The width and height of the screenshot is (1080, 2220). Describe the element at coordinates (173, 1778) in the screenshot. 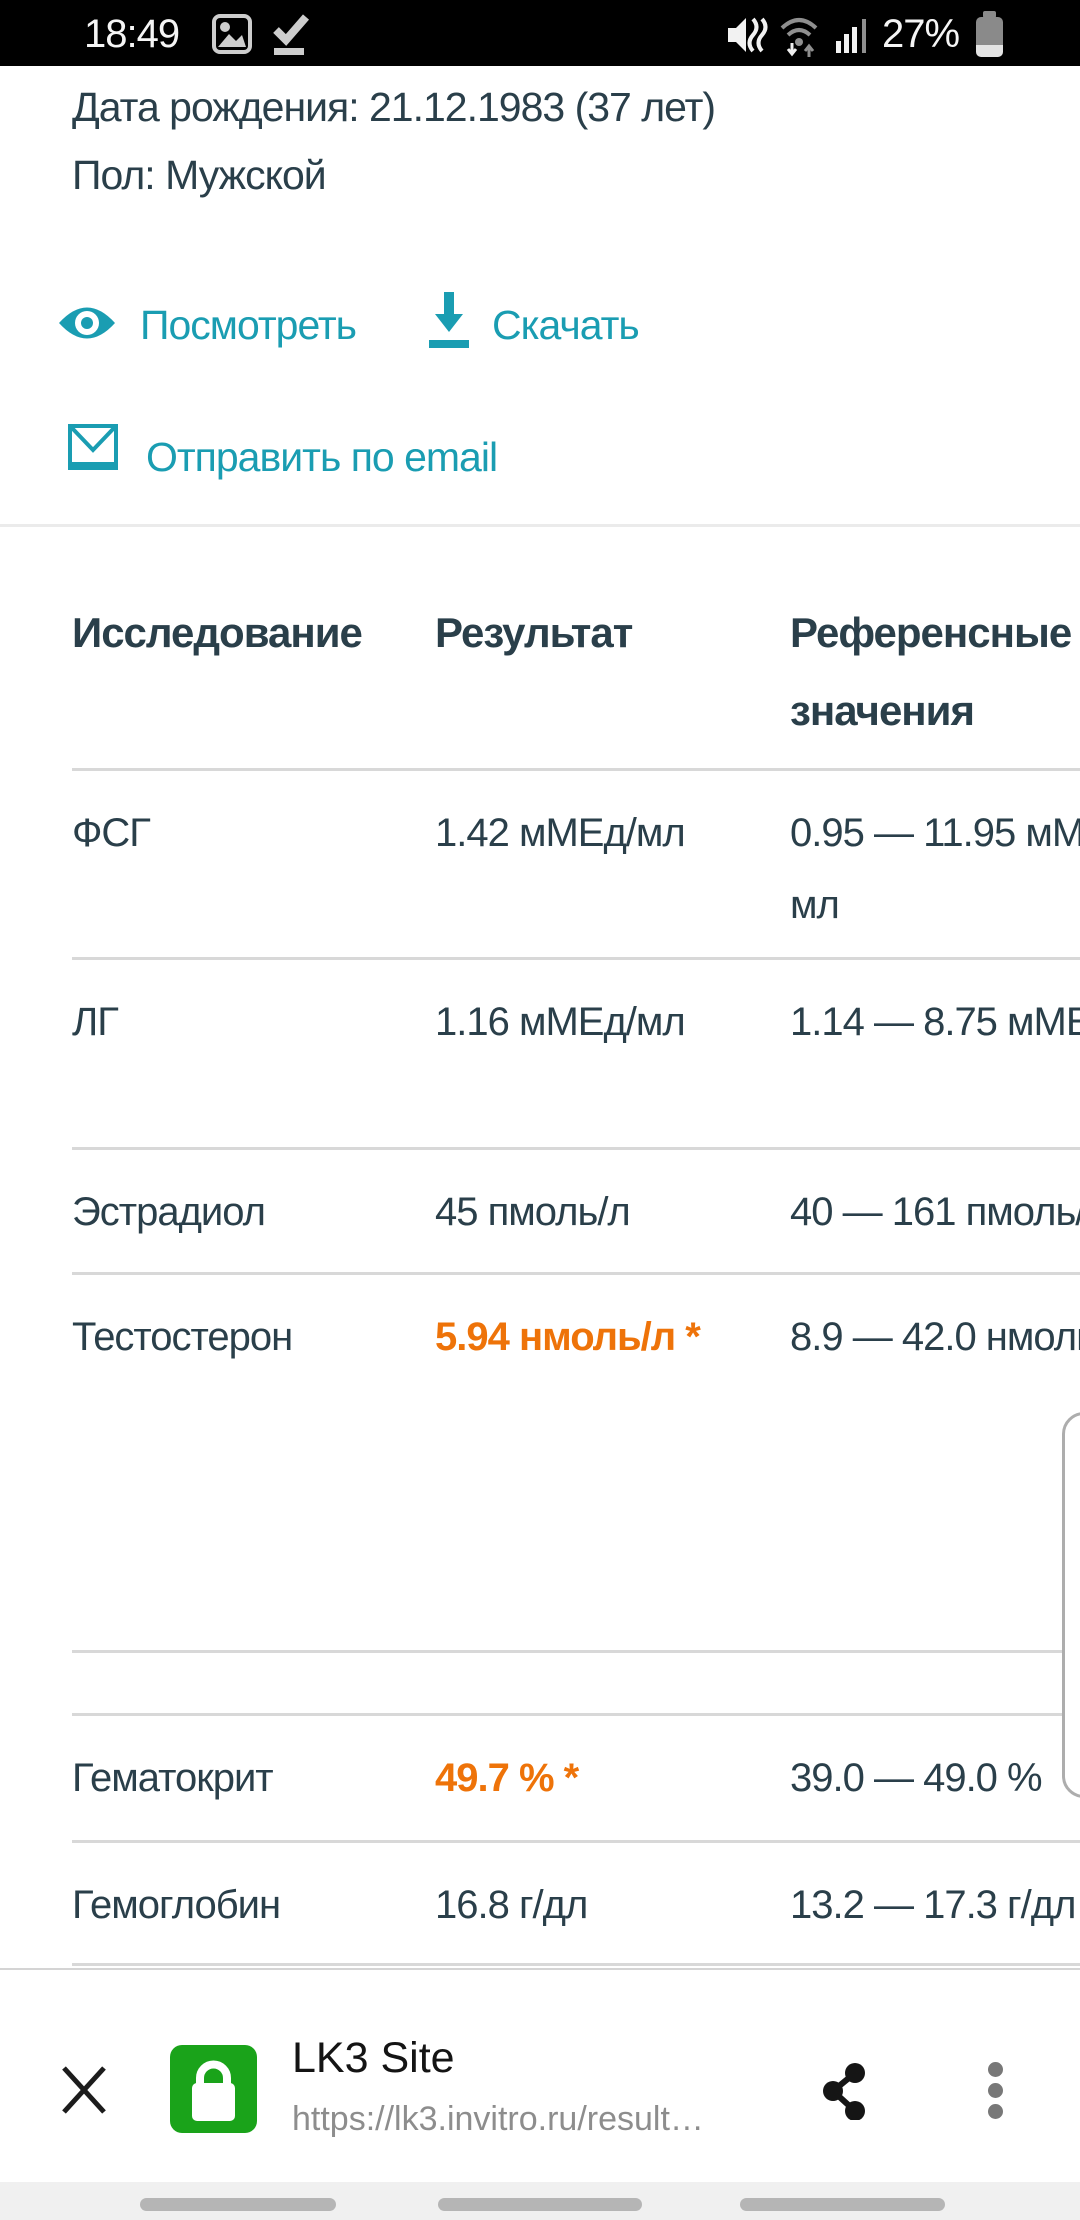

I see `analysis-name: Гематокрит` at that location.